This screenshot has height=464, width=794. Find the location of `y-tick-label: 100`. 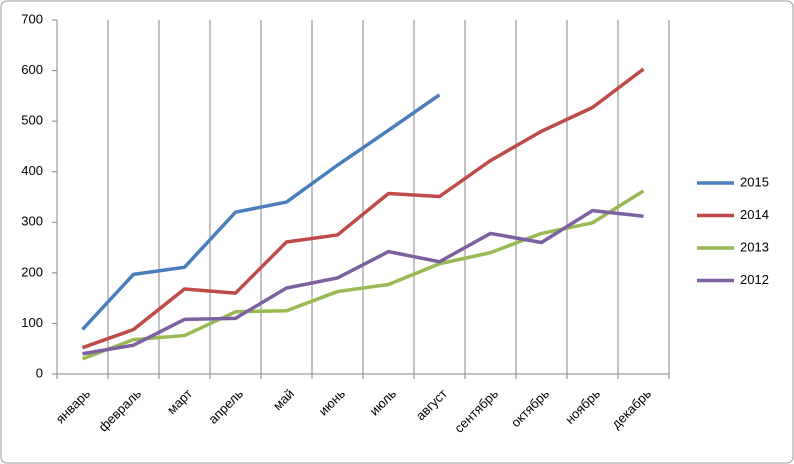

y-tick-label: 100 is located at coordinates (32, 322).